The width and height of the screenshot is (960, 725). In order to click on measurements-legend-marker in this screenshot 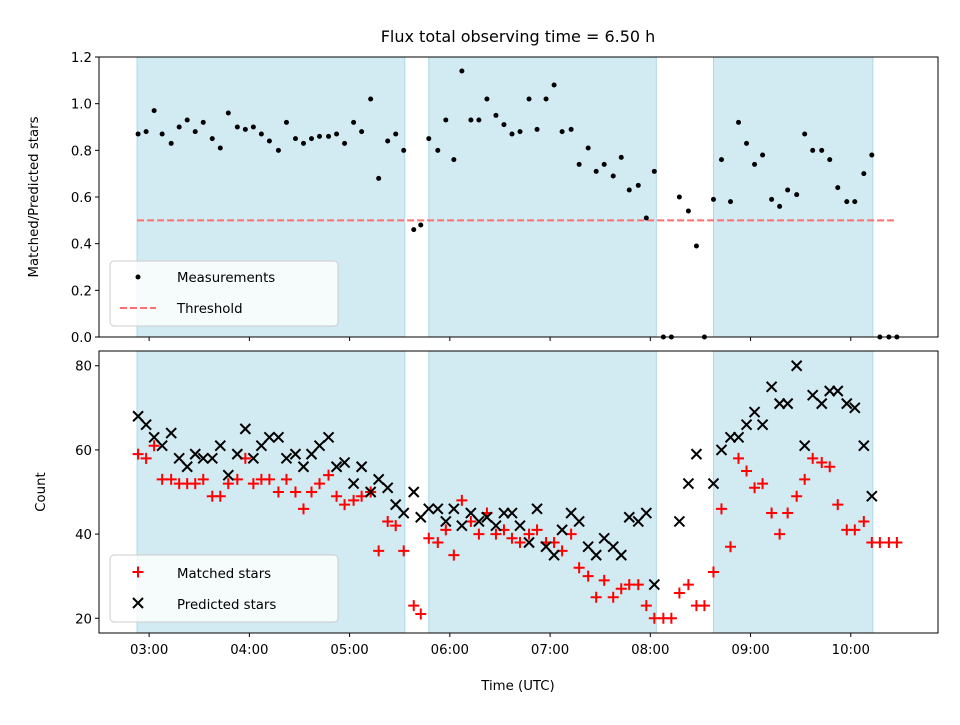, I will do `click(138, 277)`.